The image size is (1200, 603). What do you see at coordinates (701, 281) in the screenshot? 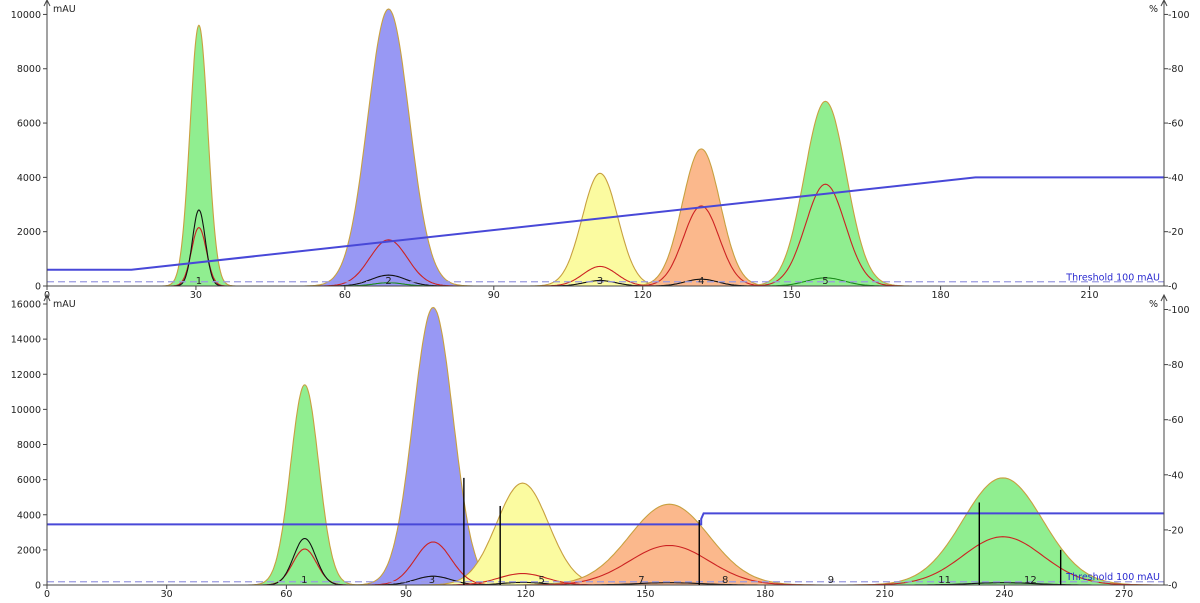
I see `fraction-label: 4` at bounding box center [701, 281].